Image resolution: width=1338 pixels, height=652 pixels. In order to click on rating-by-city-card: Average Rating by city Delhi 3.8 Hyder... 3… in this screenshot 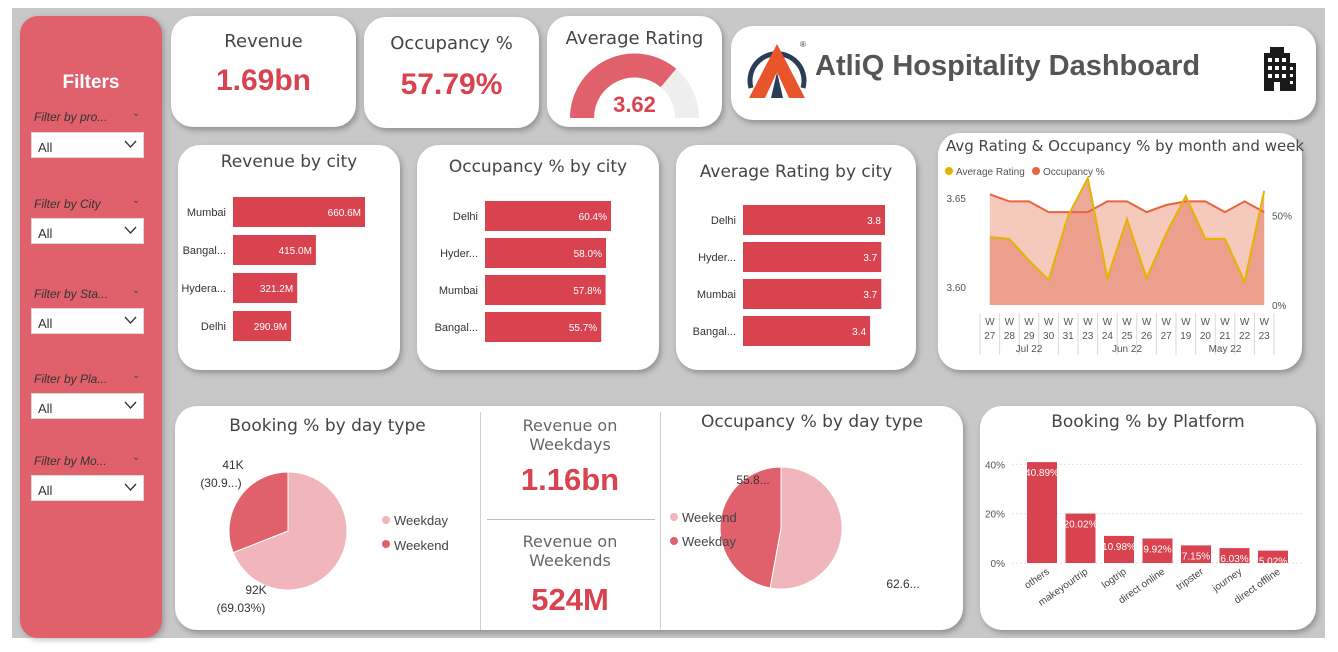, I will do `click(796, 257)`.